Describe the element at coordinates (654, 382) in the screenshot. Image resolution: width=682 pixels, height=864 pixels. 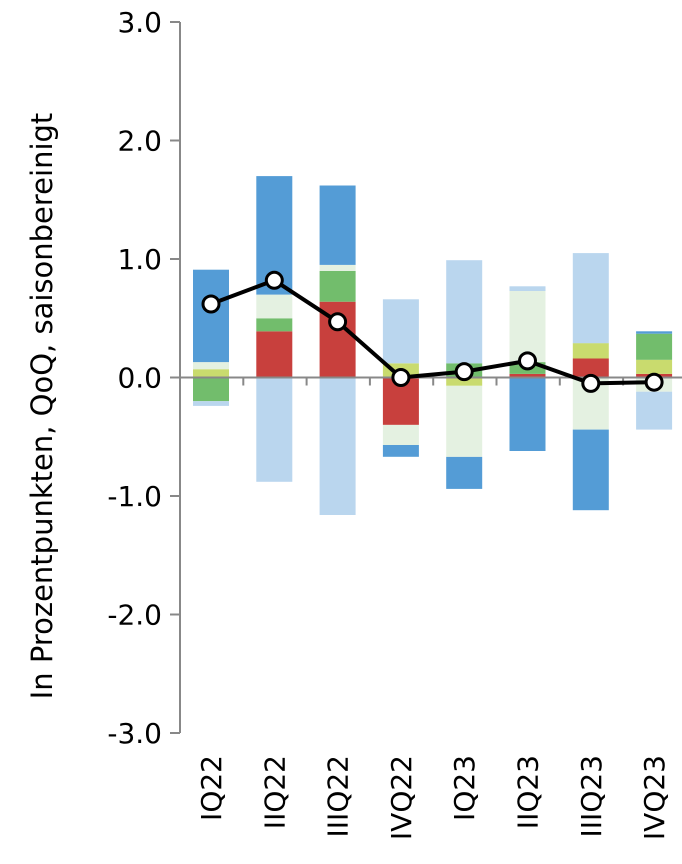
I see `line-point-IVQ23` at that location.